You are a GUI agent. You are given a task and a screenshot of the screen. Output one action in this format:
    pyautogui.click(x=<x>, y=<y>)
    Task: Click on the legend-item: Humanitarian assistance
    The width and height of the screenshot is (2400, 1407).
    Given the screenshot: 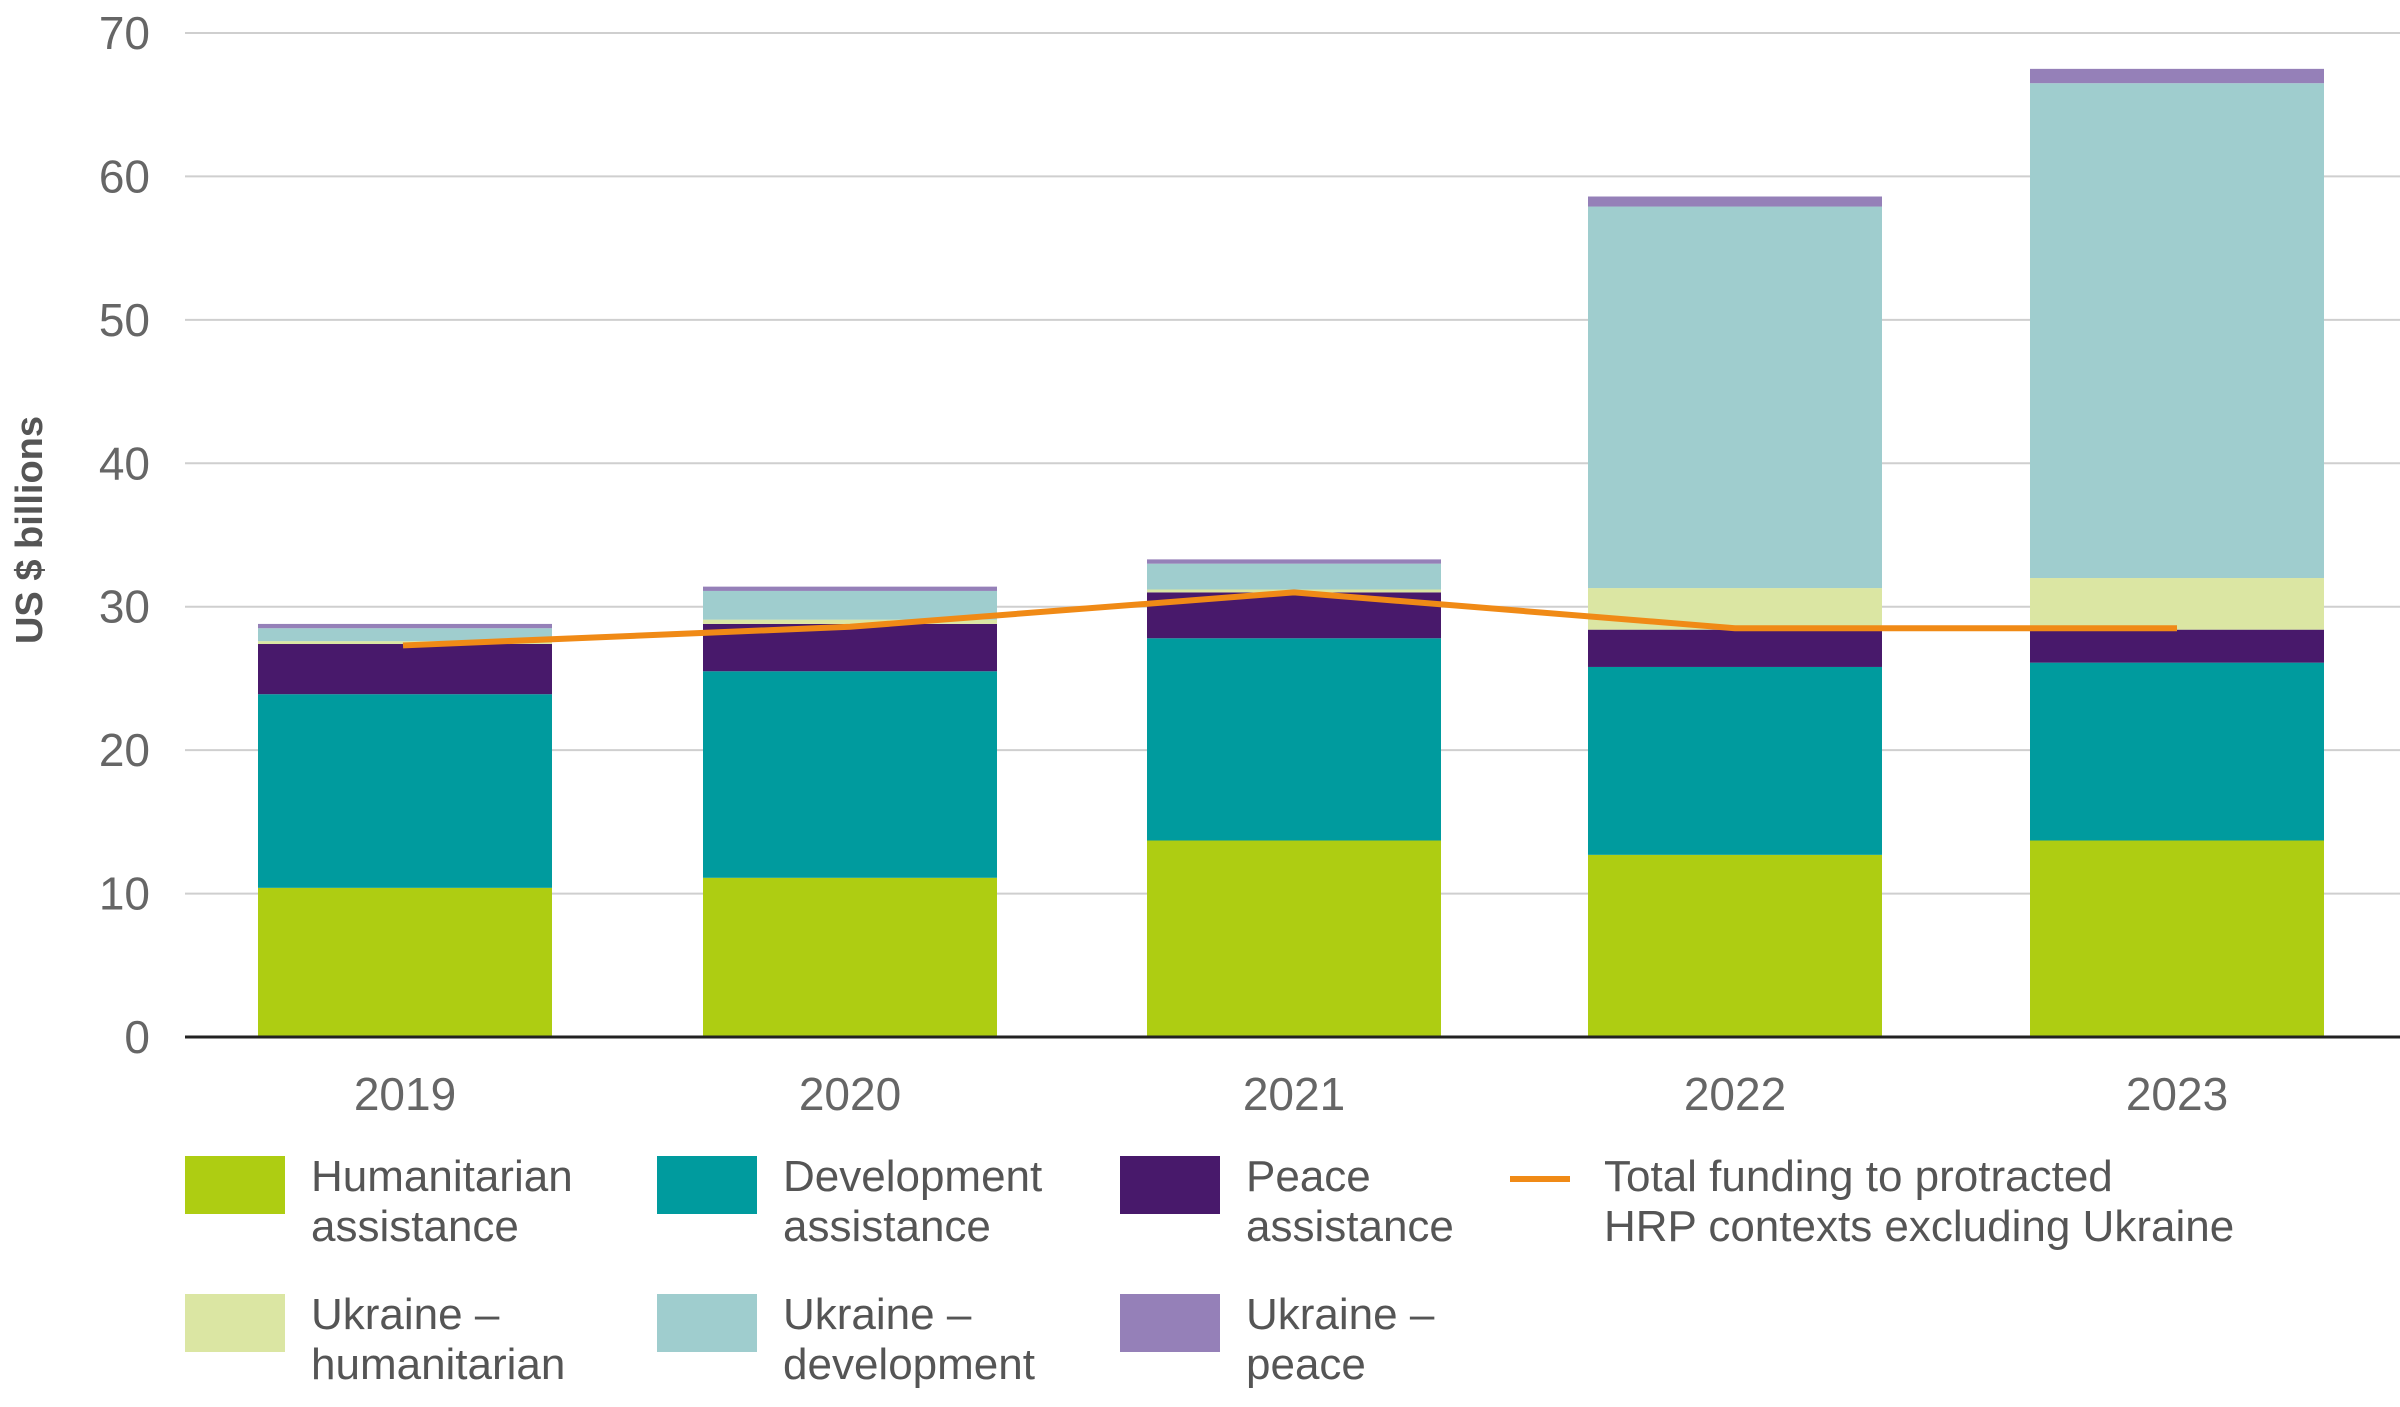 What is the action you would take?
    pyautogui.click(x=379, y=1202)
    